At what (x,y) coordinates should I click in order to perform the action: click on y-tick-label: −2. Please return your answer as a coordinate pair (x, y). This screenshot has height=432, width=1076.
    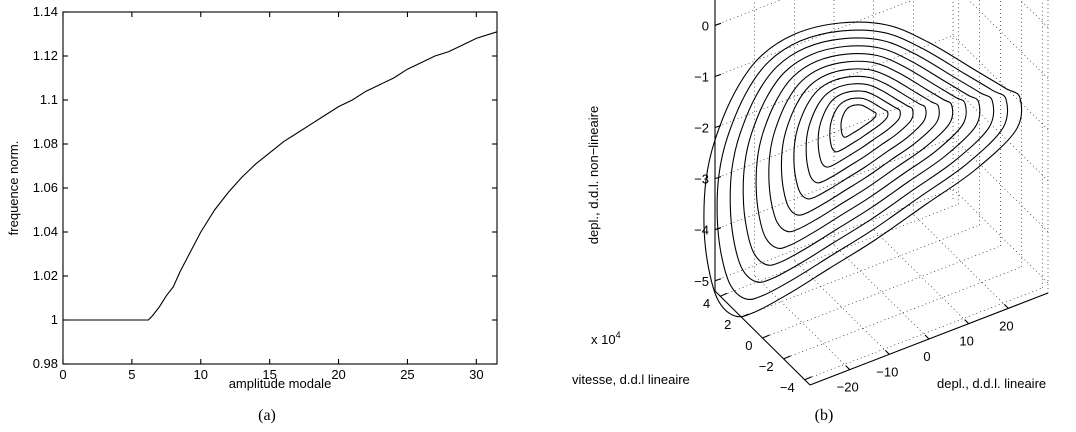
    Looking at the image, I should click on (766, 366).